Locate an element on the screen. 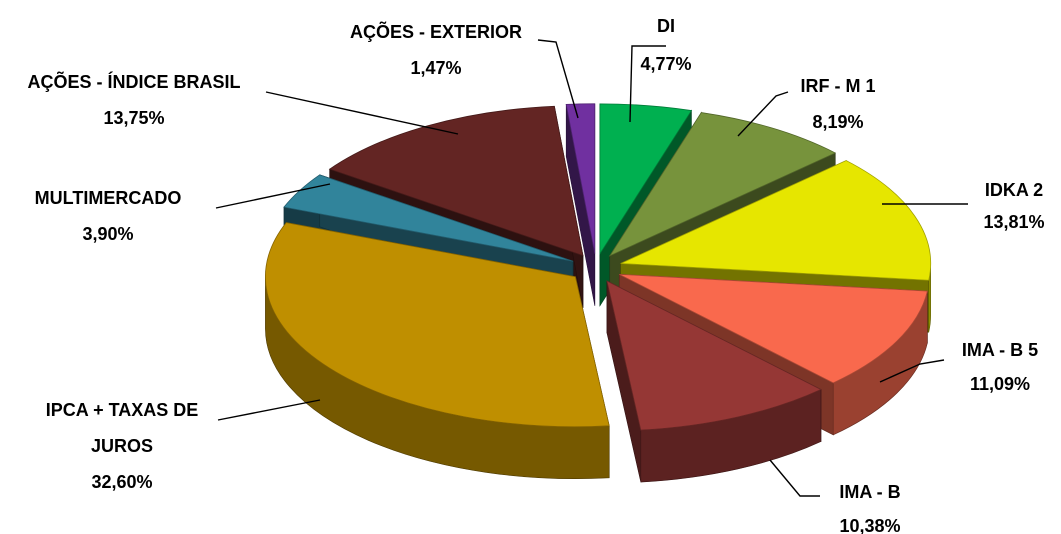  slice-value-6: 32,60% is located at coordinates (121, 482).